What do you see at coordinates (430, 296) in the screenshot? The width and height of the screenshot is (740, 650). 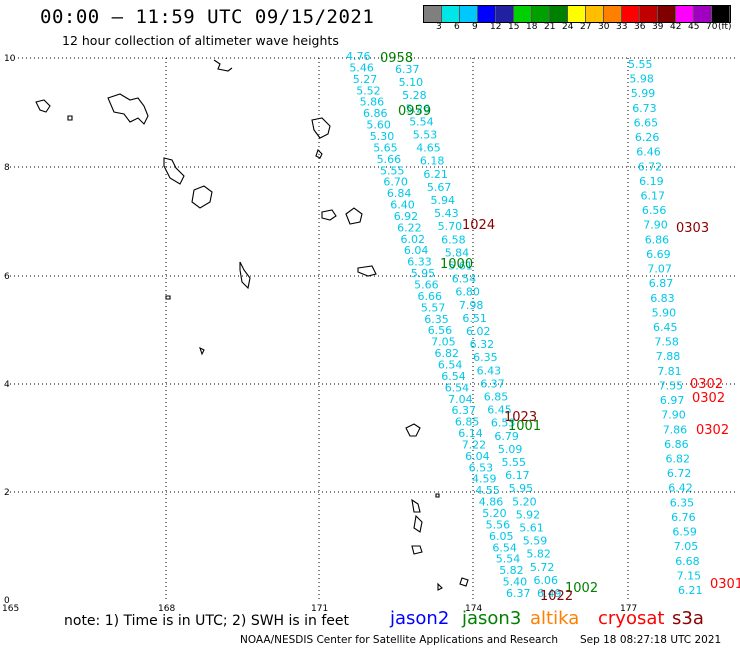 I see `swh-value: 6.66` at bounding box center [430, 296].